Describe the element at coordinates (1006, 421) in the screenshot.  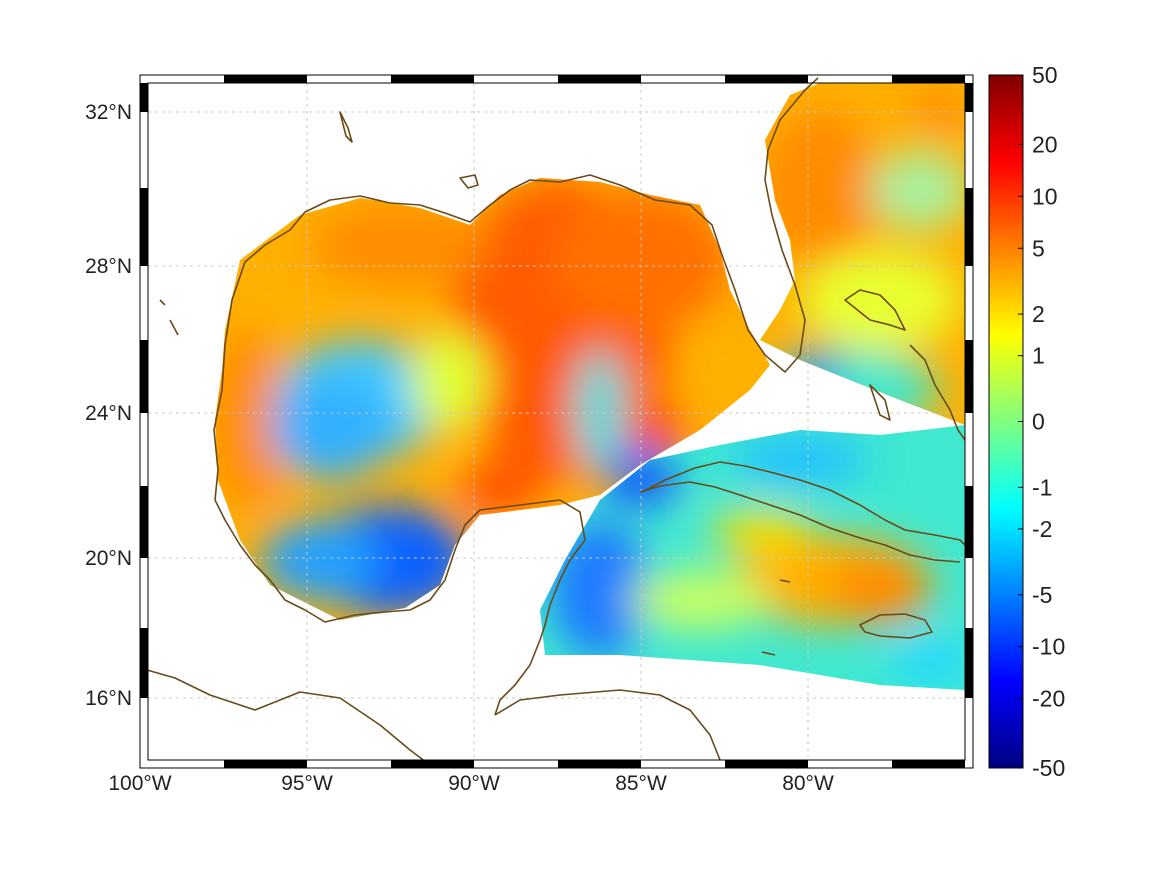
I see `colorbar-gradient` at that location.